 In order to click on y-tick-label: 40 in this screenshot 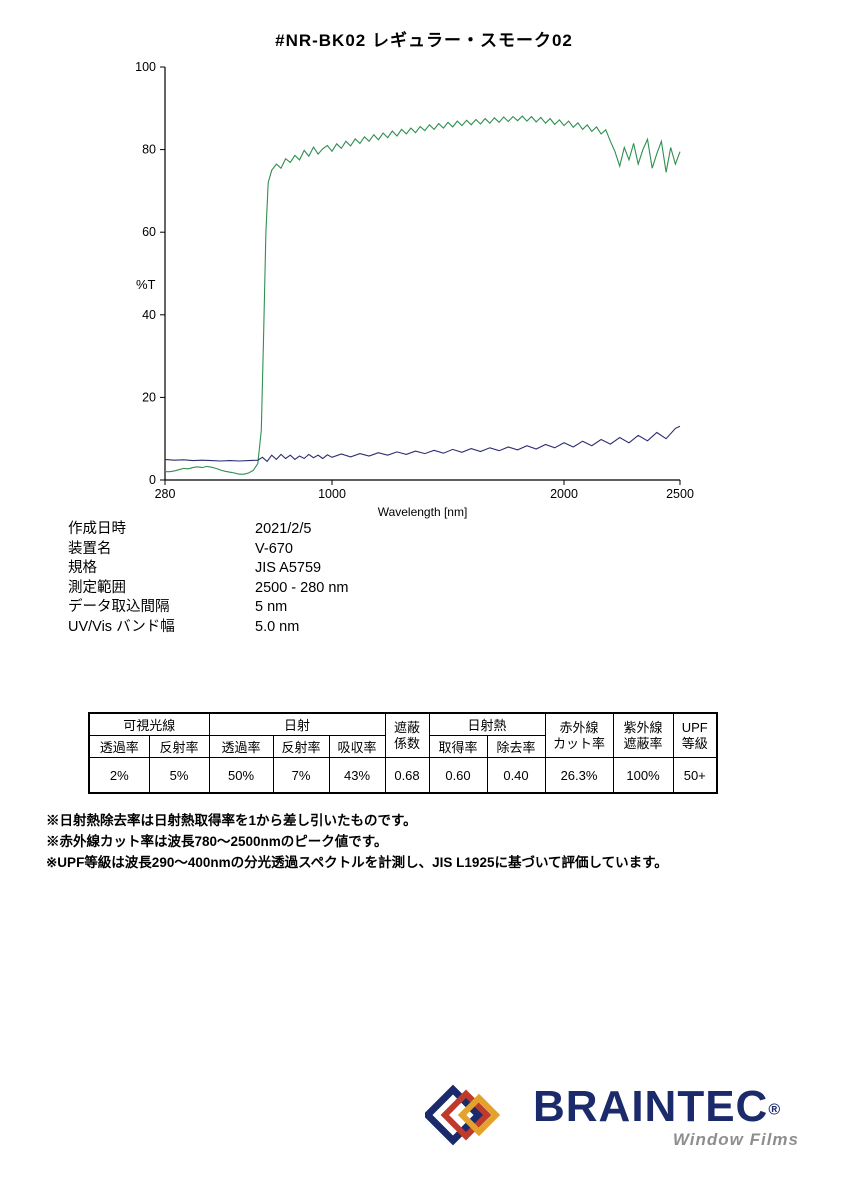, I will do `click(149, 315)`.